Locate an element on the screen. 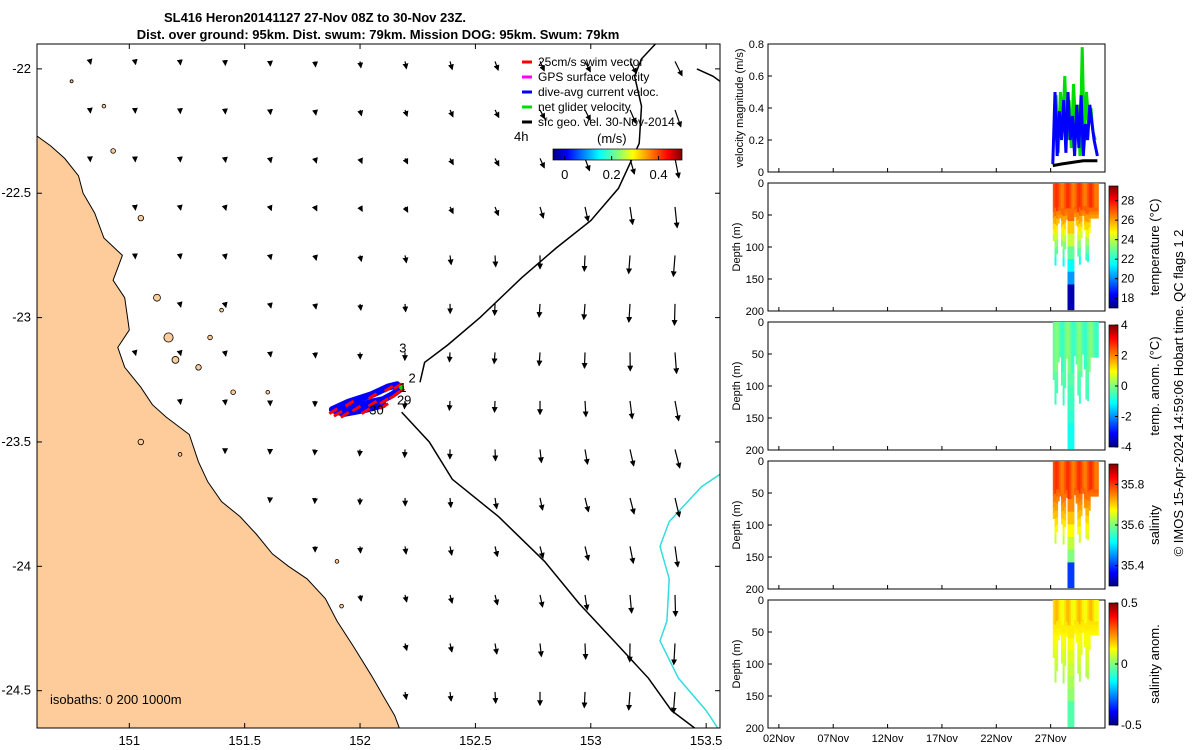  section-colorbar-tick-label: 0 is located at coordinates (1124, 664).